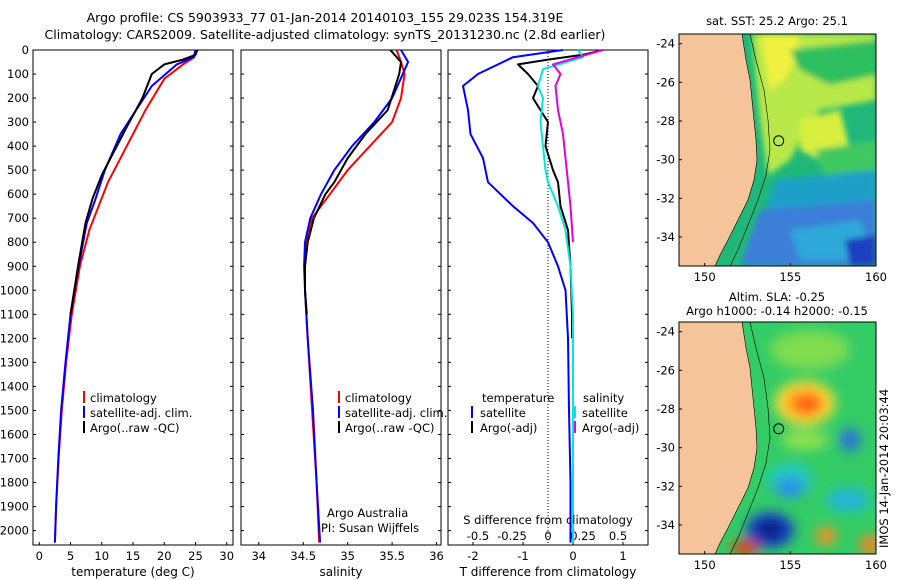  What do you see at coordinates (665, 198) in the screenshot?
I see `lat-tick-label: -32` at bounding box center [665, 198].